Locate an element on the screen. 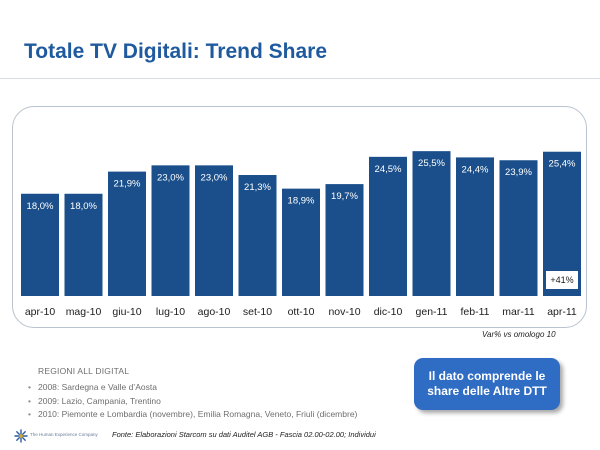  regions-heading: REGIONI ALL DIGITAL is located at coordinates (84, 371).